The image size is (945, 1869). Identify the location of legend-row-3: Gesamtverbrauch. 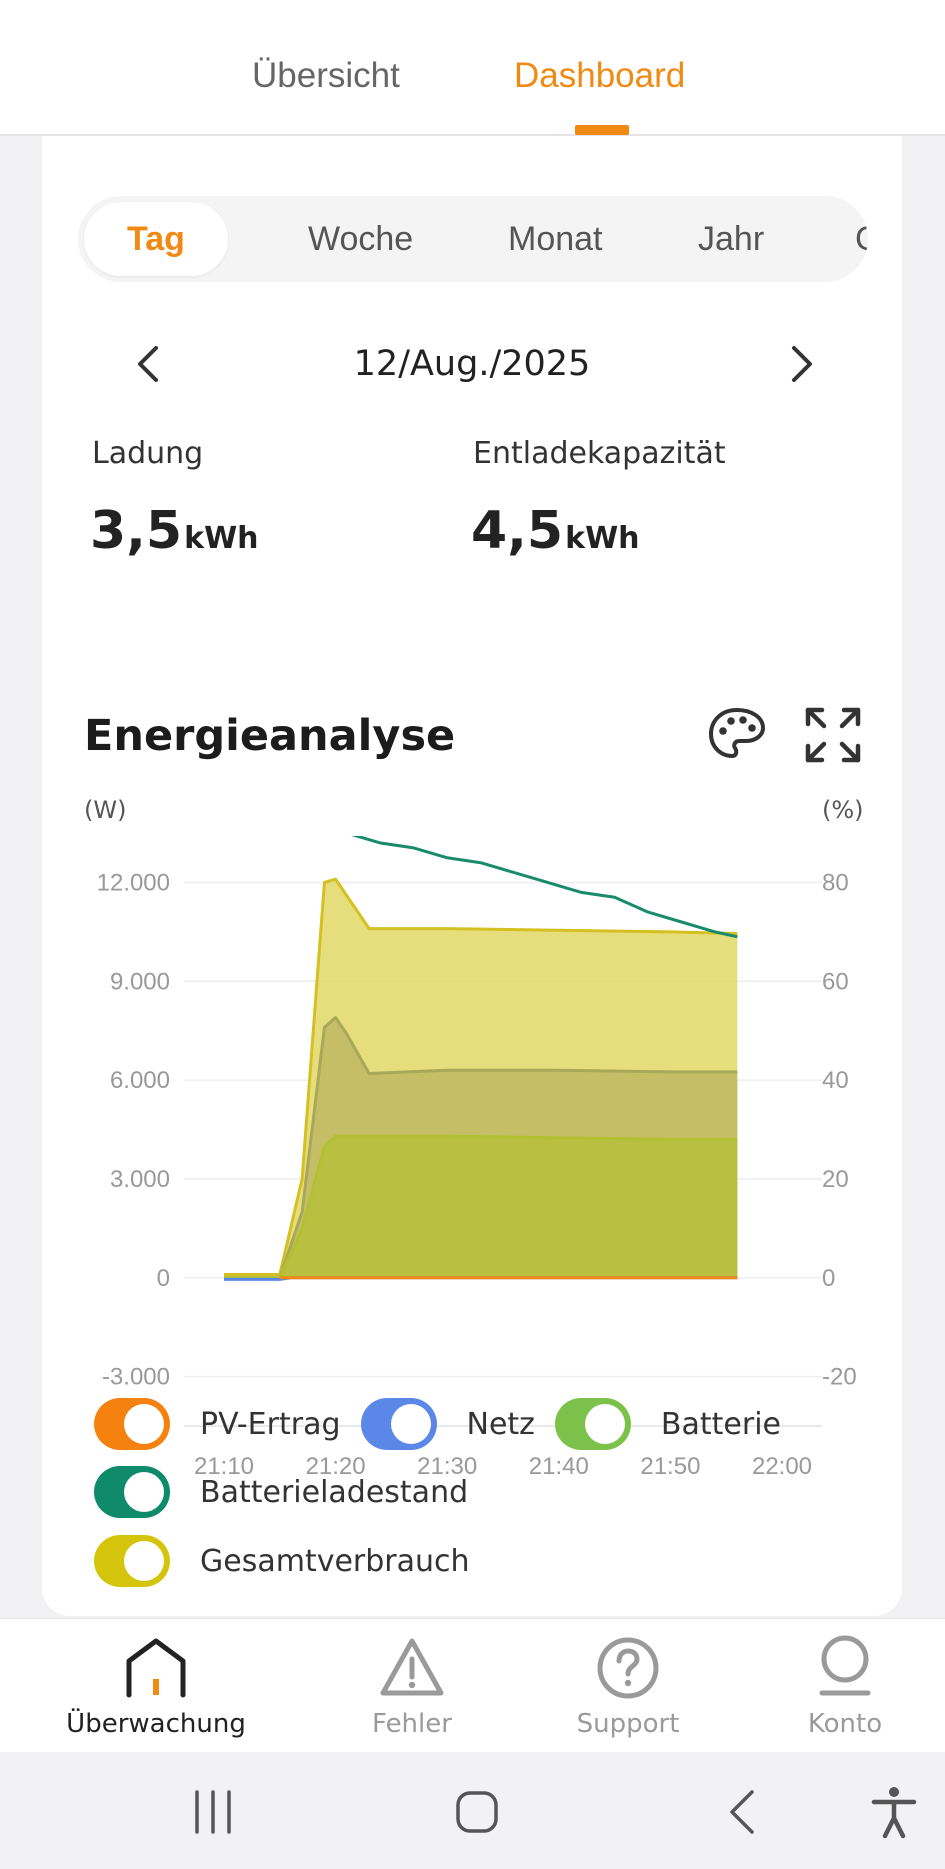
(282, 1561).